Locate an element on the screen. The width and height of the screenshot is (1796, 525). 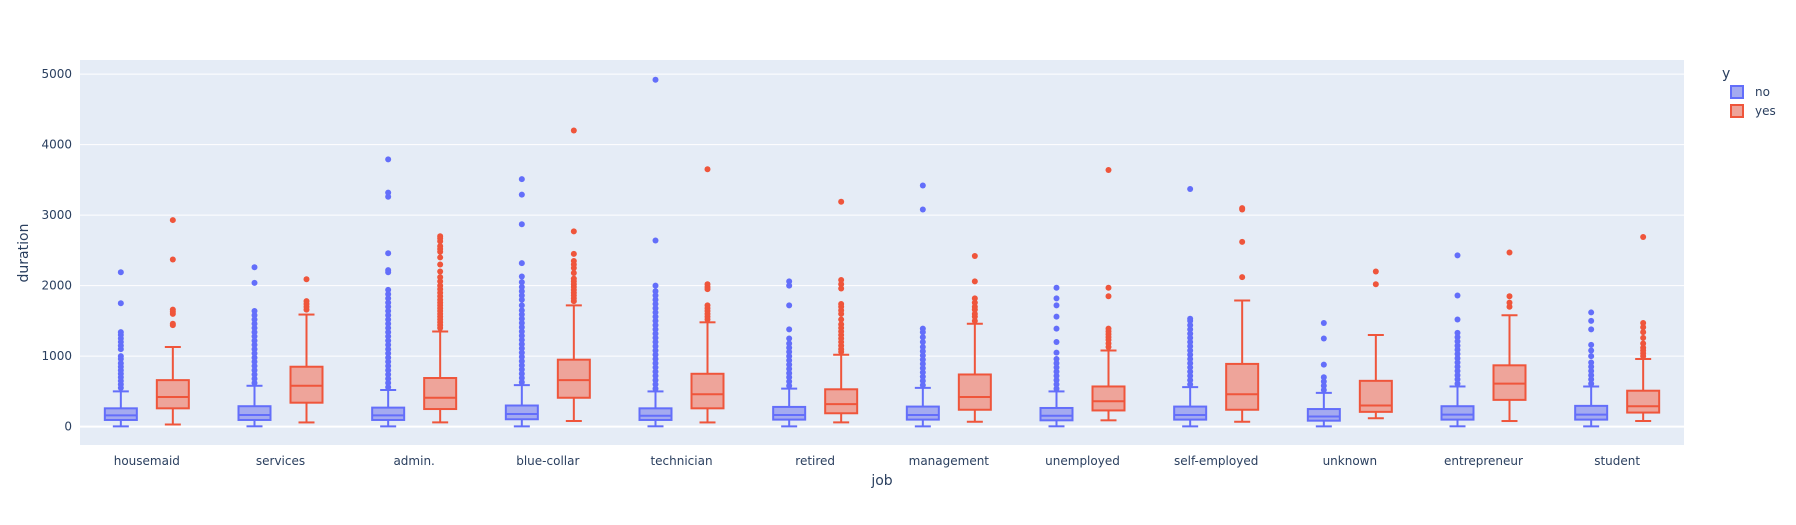
x-axis-title: job is located at coordinates (881, 481).